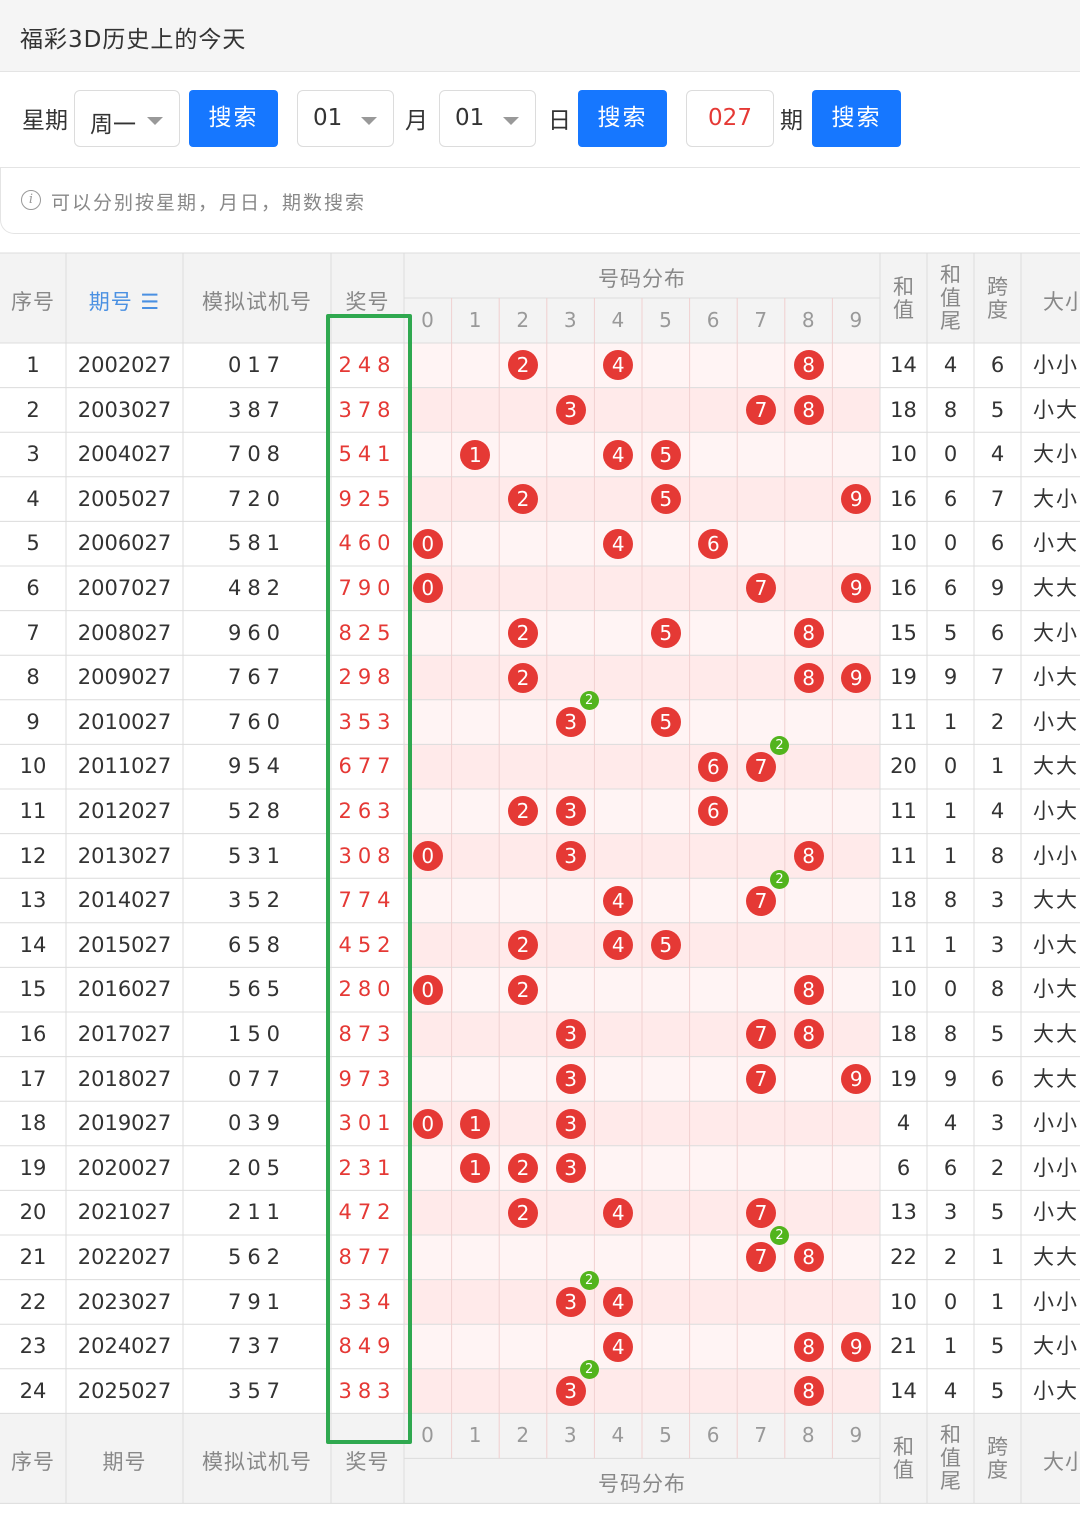 This screenshot has width=1080, height=1532. Describe the element at coordinates (367, 1462) in the screenshot. I see `footer-win: 奖号` at that location.